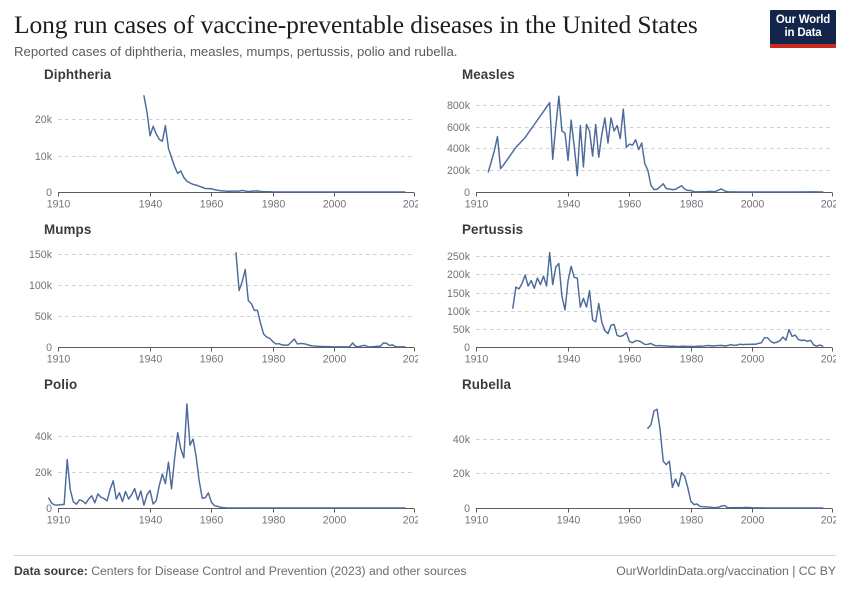 The height and width of the screenshot is (600, 850). What do you see at coordinates (223, 149) in the screenshot?
I see `plot-diphtheria: 0 10k 20k 1910 1940 1960 1980 2000 2026` at bounding box center [223, 149].